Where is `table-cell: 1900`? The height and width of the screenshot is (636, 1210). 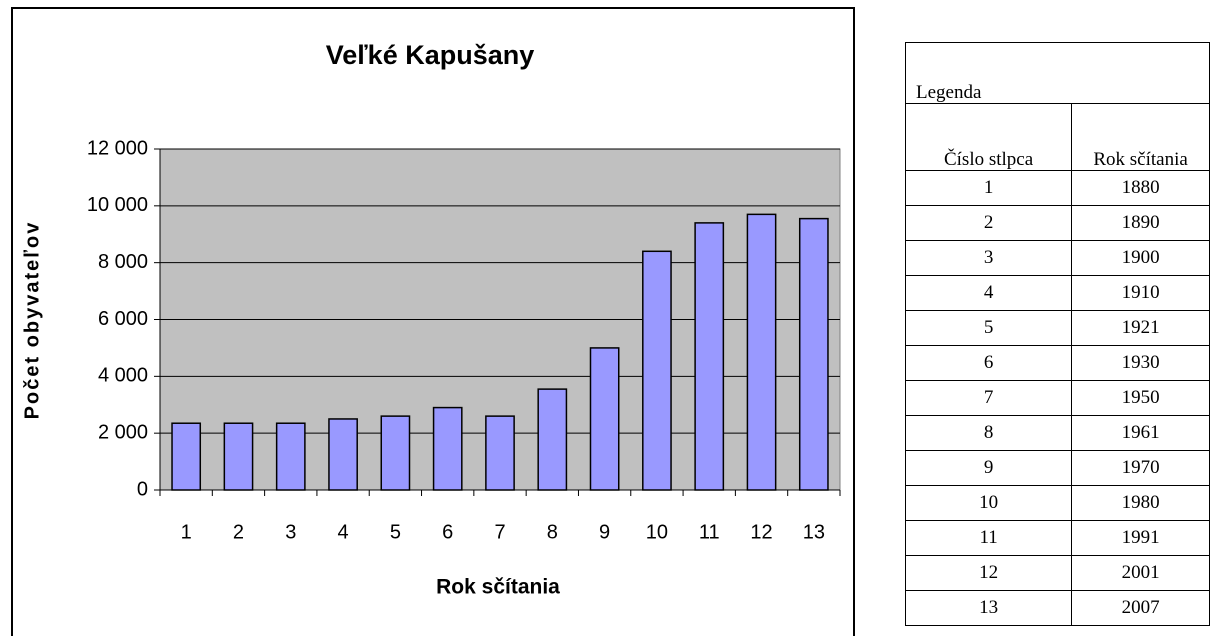
table-cell: 1900 is located at coordinates (1140, 258).